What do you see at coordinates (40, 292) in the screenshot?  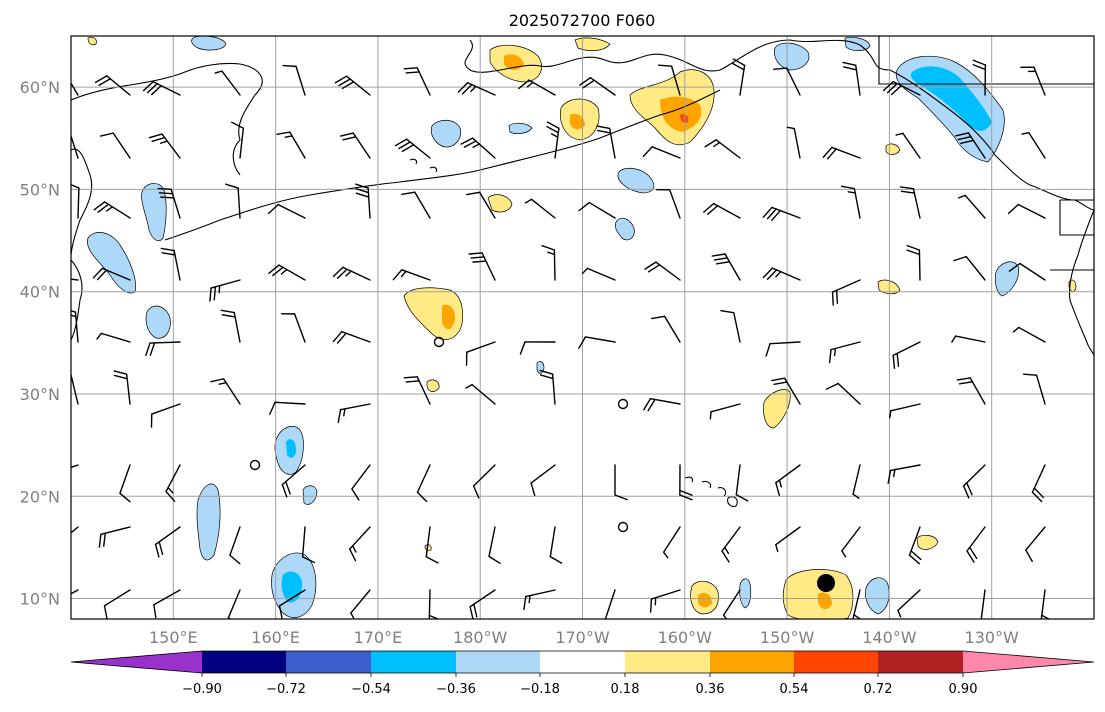 I see `lat-tick-label: 40°N` at bounding box center [40, 292].